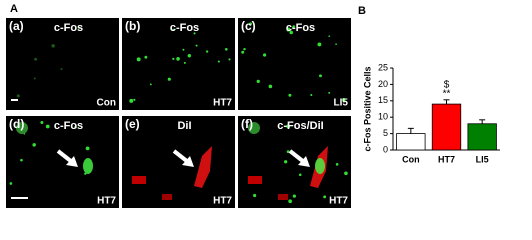 This screenshot has height=240, width=532. What do you see at coordinates (362, 11) in the screenshot?
I see `chart-label: B` at bounding box center [362, 11].